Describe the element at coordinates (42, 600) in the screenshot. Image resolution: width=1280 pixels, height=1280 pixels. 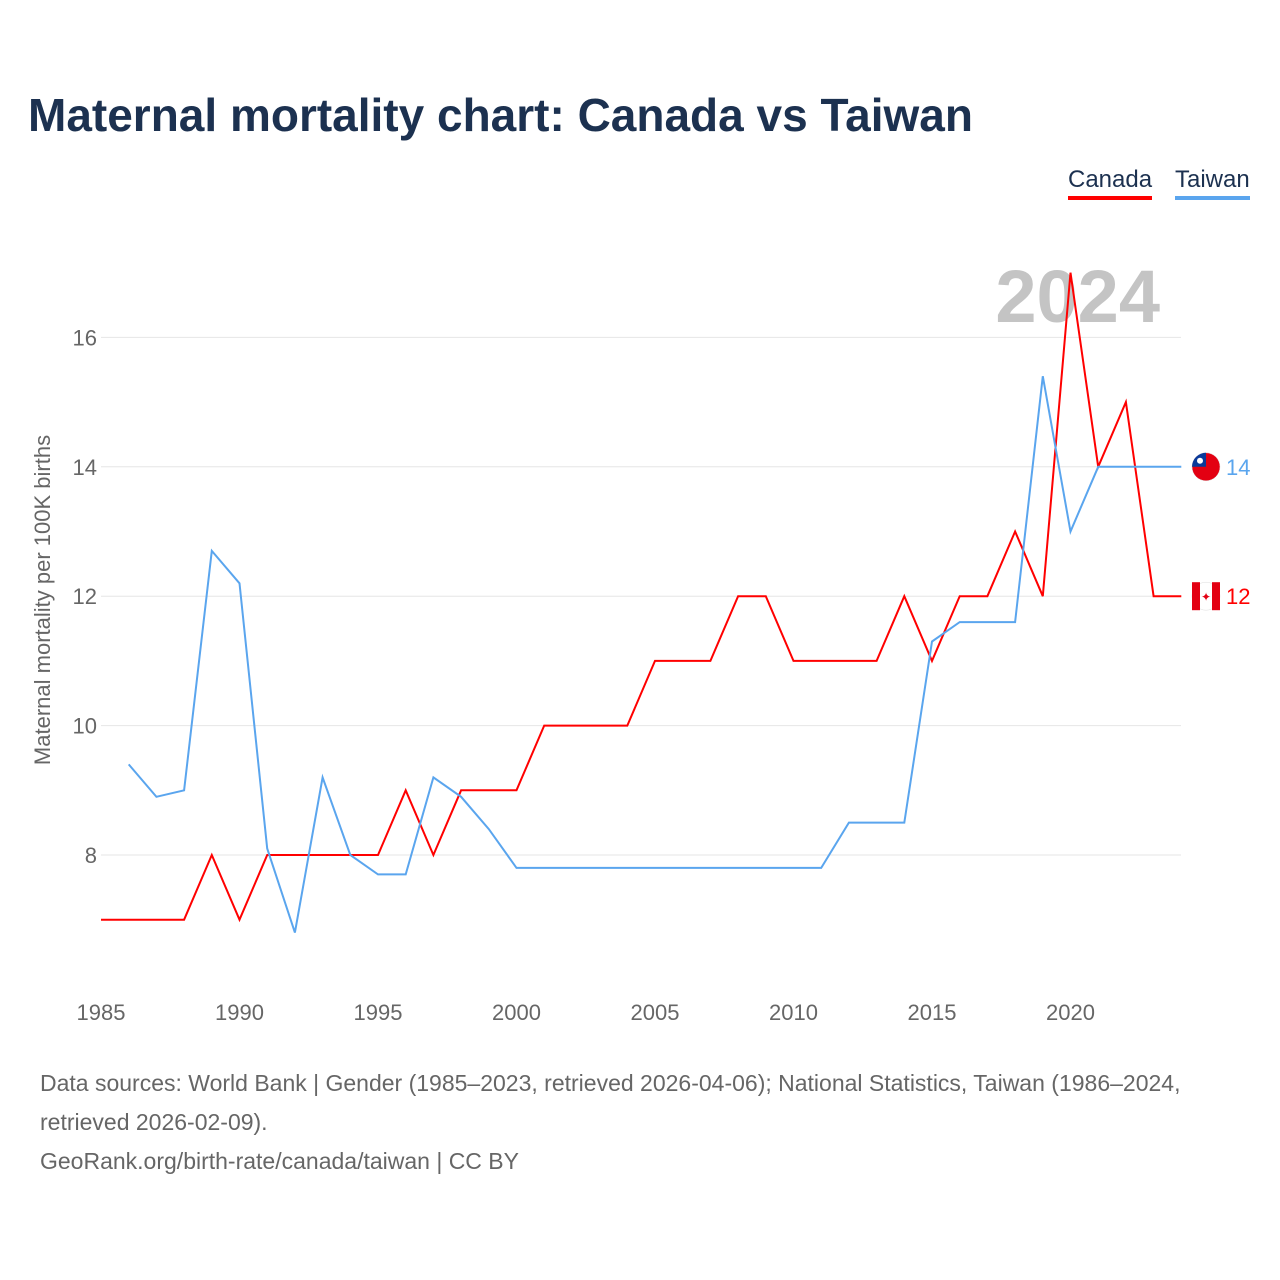
I see `y-axis-label: Maternal mortality per 100K births` at that location.